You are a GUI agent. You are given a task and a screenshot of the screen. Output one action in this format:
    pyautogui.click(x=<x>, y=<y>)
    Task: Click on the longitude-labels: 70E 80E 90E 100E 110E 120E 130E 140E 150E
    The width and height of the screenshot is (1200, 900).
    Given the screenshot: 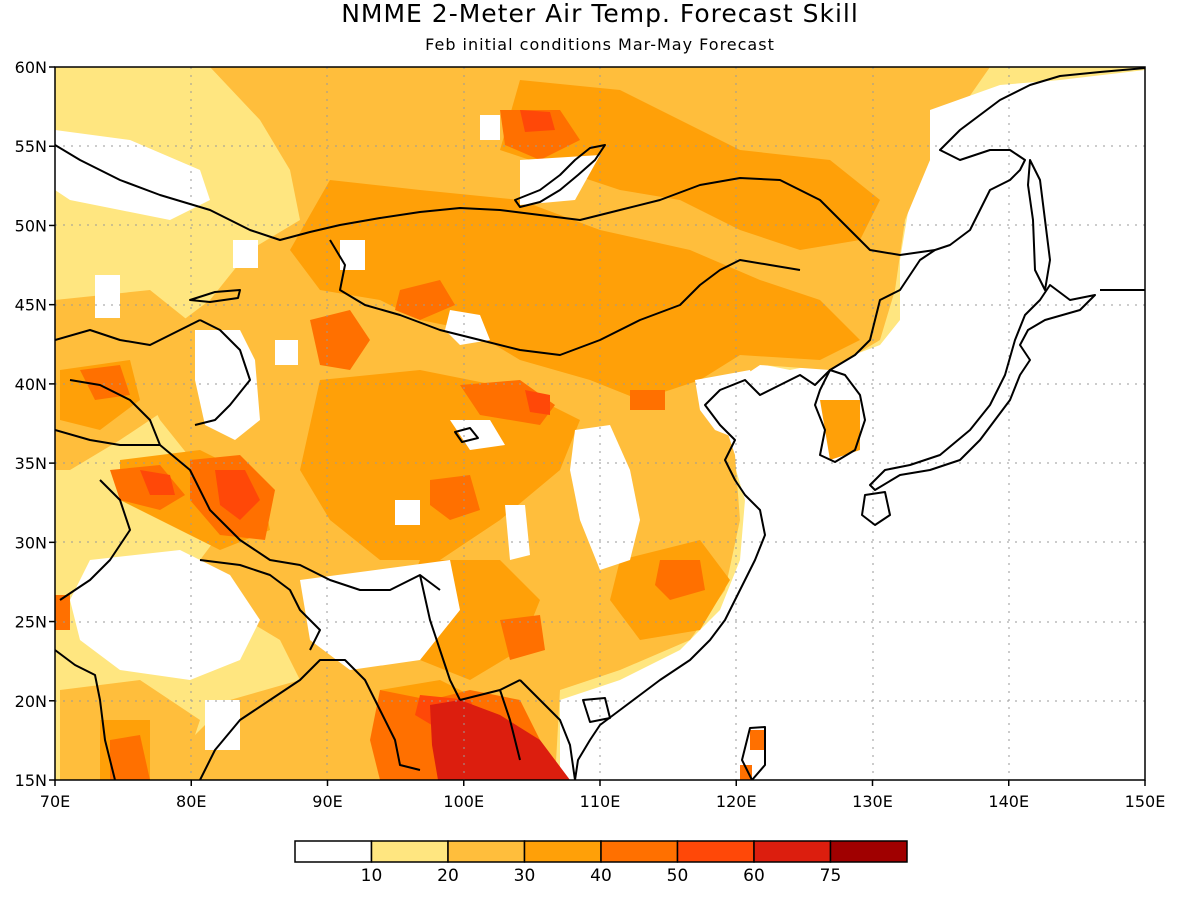 What is the action you would take?
    pyautogui.click(x=603, y=801)
    